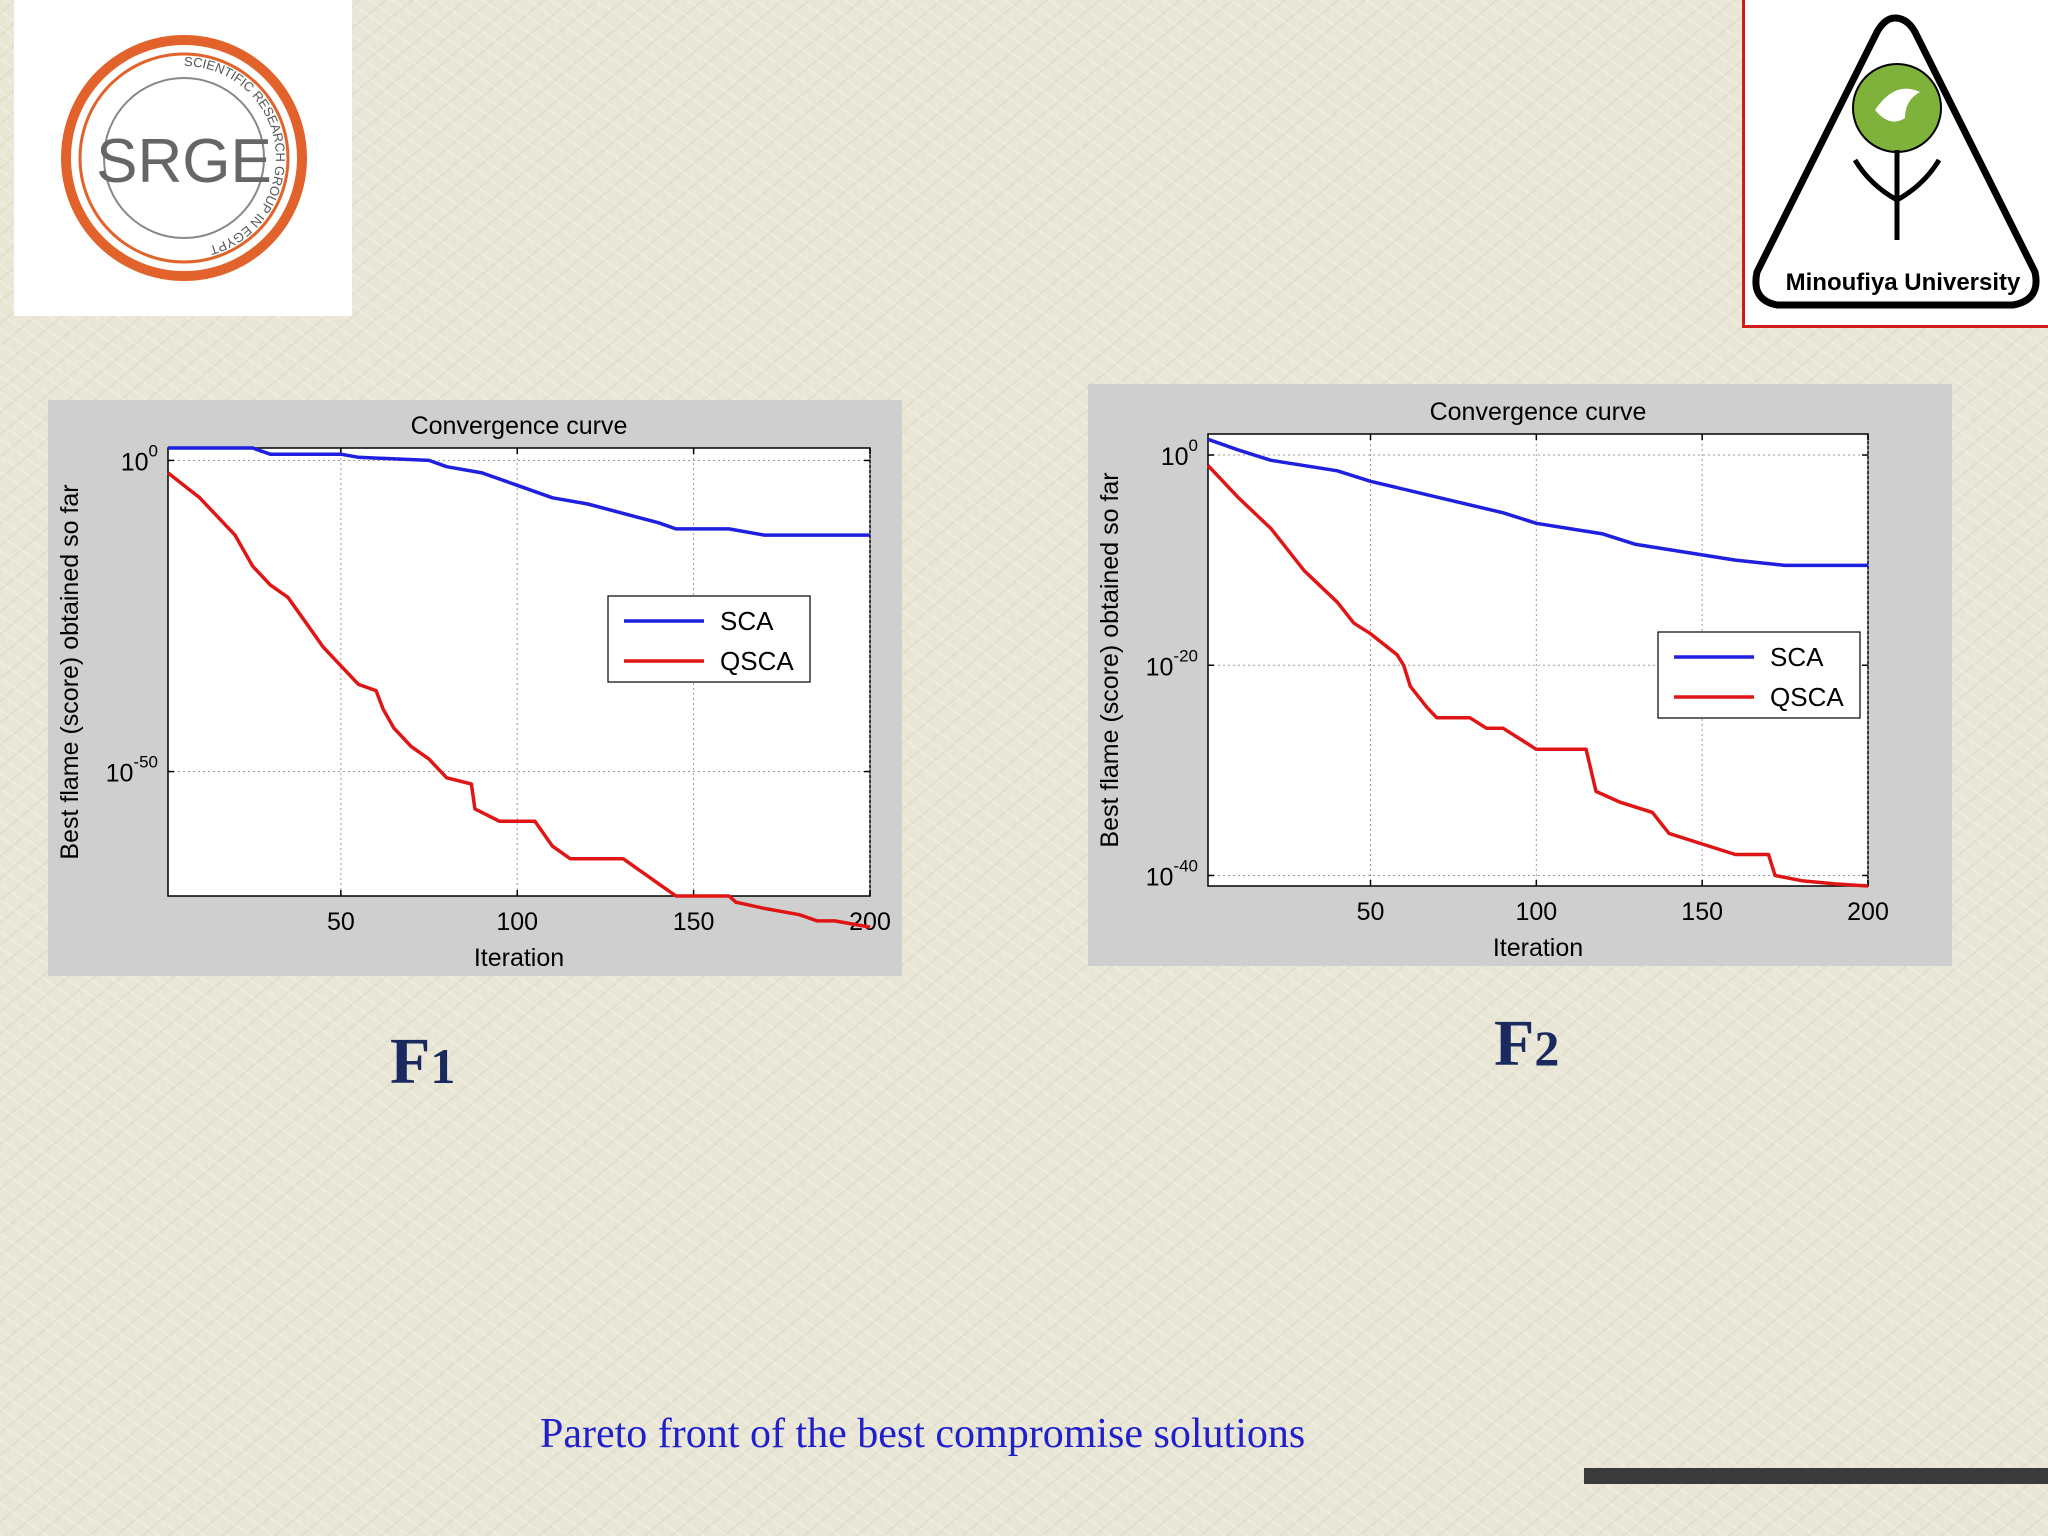 The height and width of the screenshot is (1536, 2048). Describe the element at coordinates (1172, 873) in the screenshot. I see `y-tick-label: 10-40` at that location.